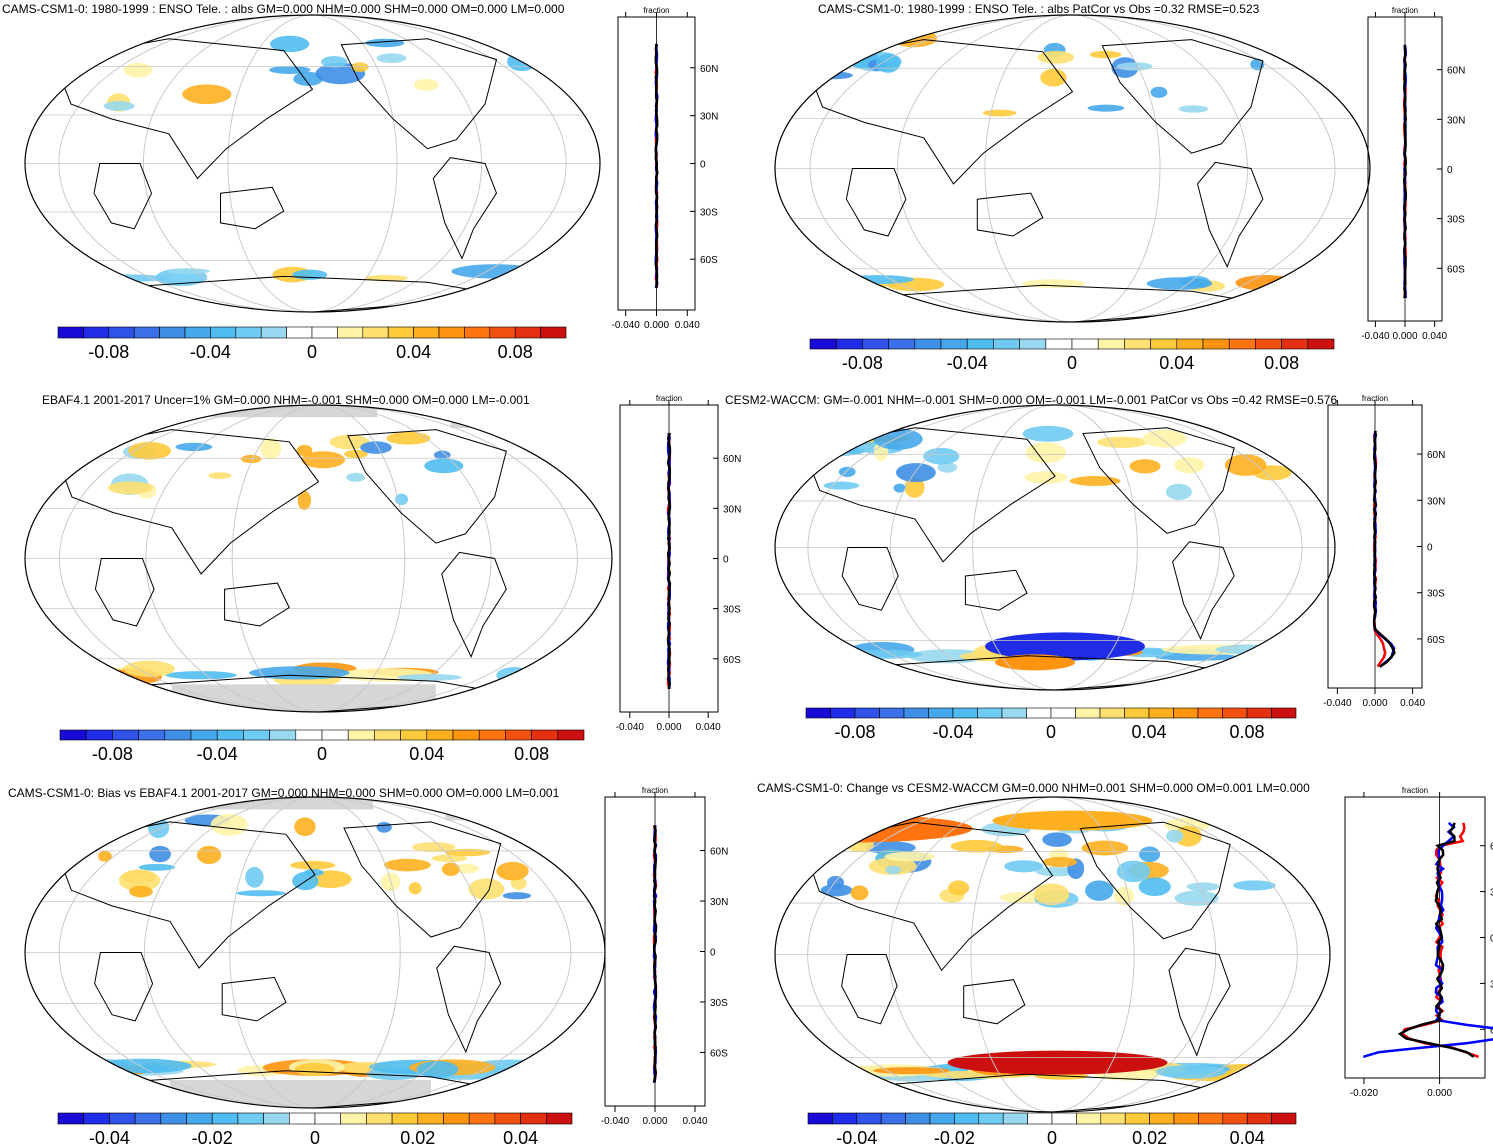 The image size is (1493, 1147). I want to click on map-border, so click(312, 163).